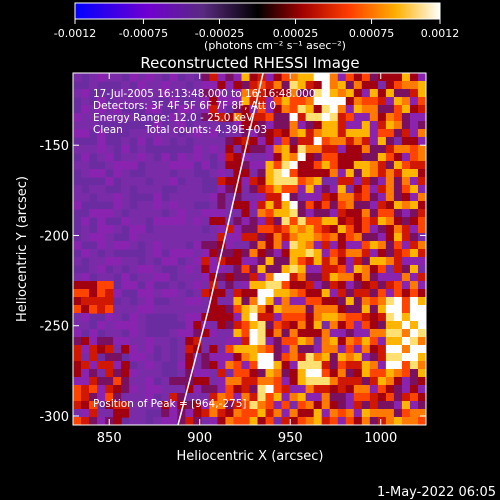 The height and width of the screenshot is (500, 500). I want to click on y-tick-label: -200, so click(54, 236).